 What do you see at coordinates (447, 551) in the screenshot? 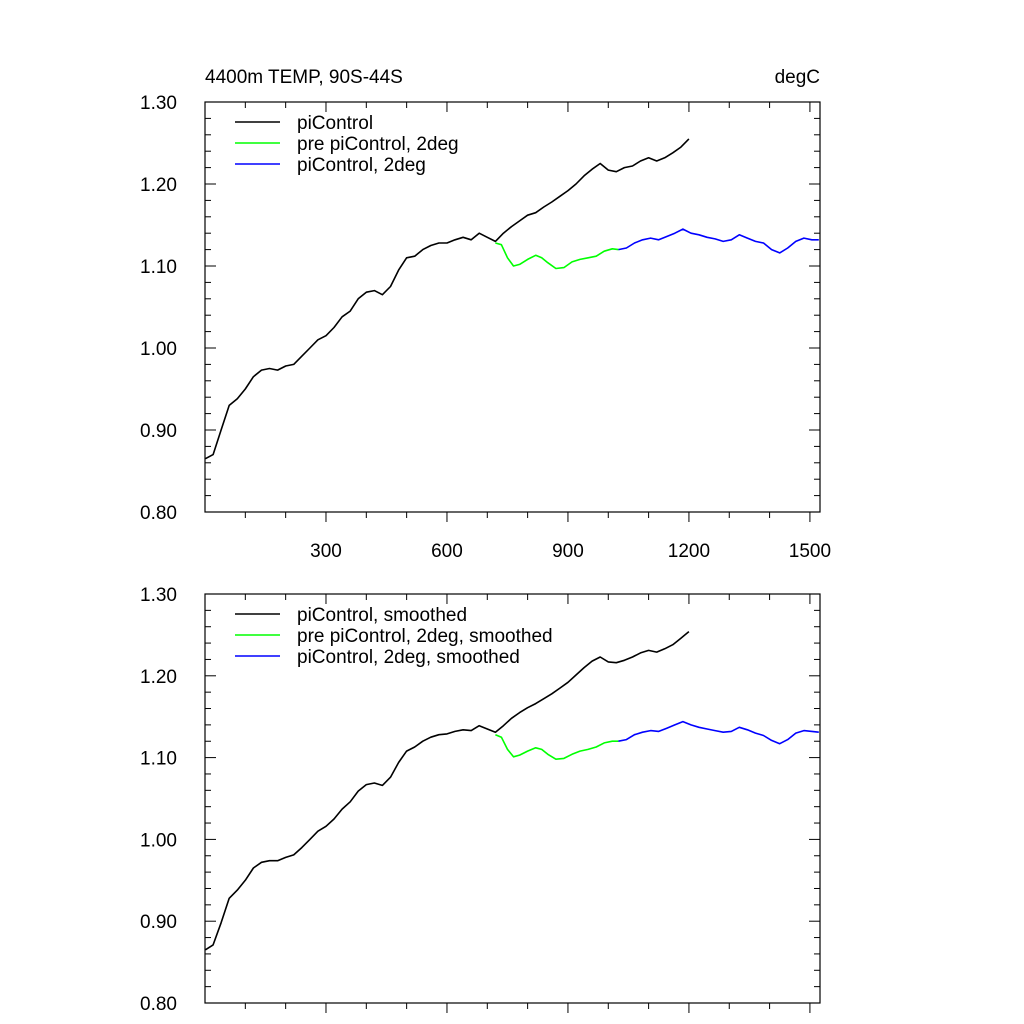
I see `x-tick-label: 600` at bounding box center [447, 551].